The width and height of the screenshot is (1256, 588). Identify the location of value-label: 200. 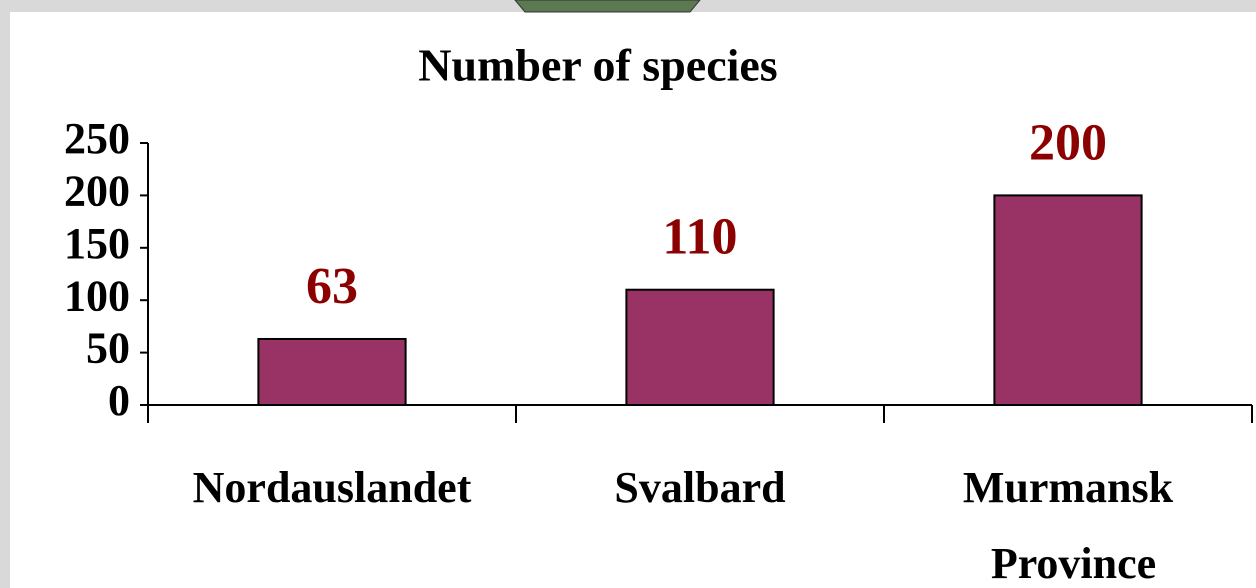
(1068, 142).